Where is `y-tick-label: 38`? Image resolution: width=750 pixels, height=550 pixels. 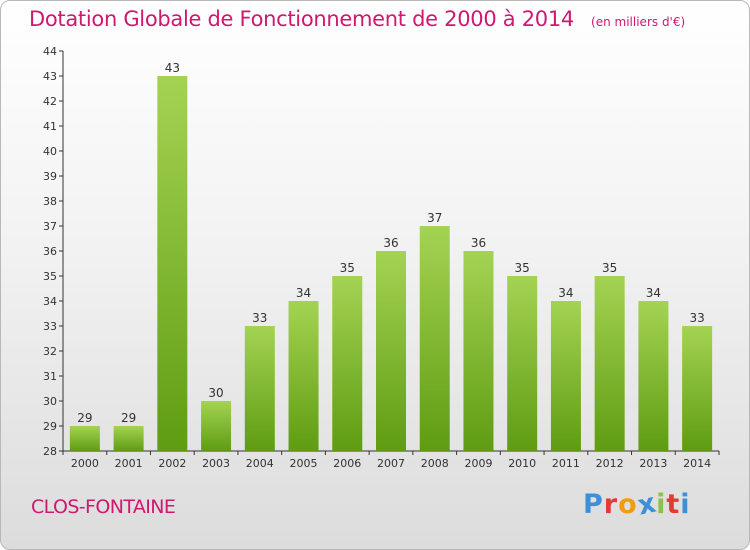
y-tick-label: 38 is located at coordinates (50, 201).